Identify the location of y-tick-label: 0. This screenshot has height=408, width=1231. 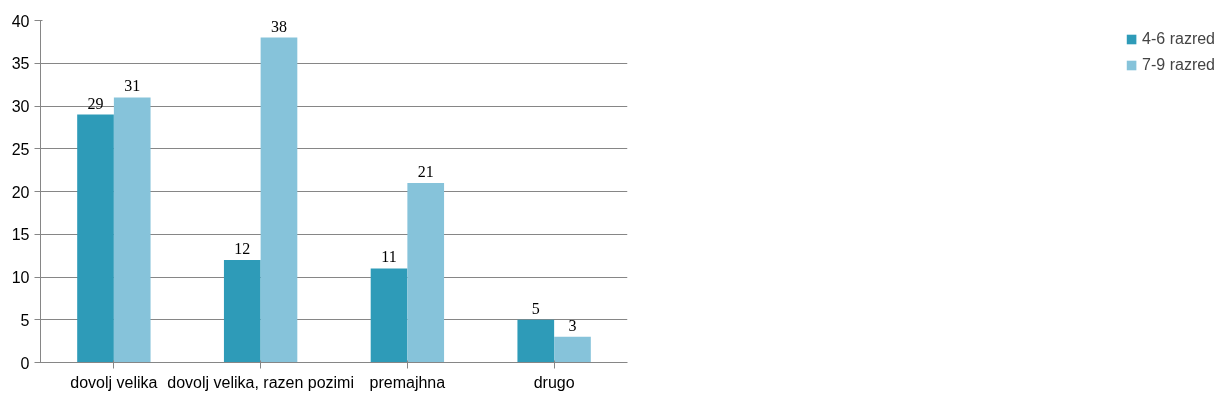
(25, 363).